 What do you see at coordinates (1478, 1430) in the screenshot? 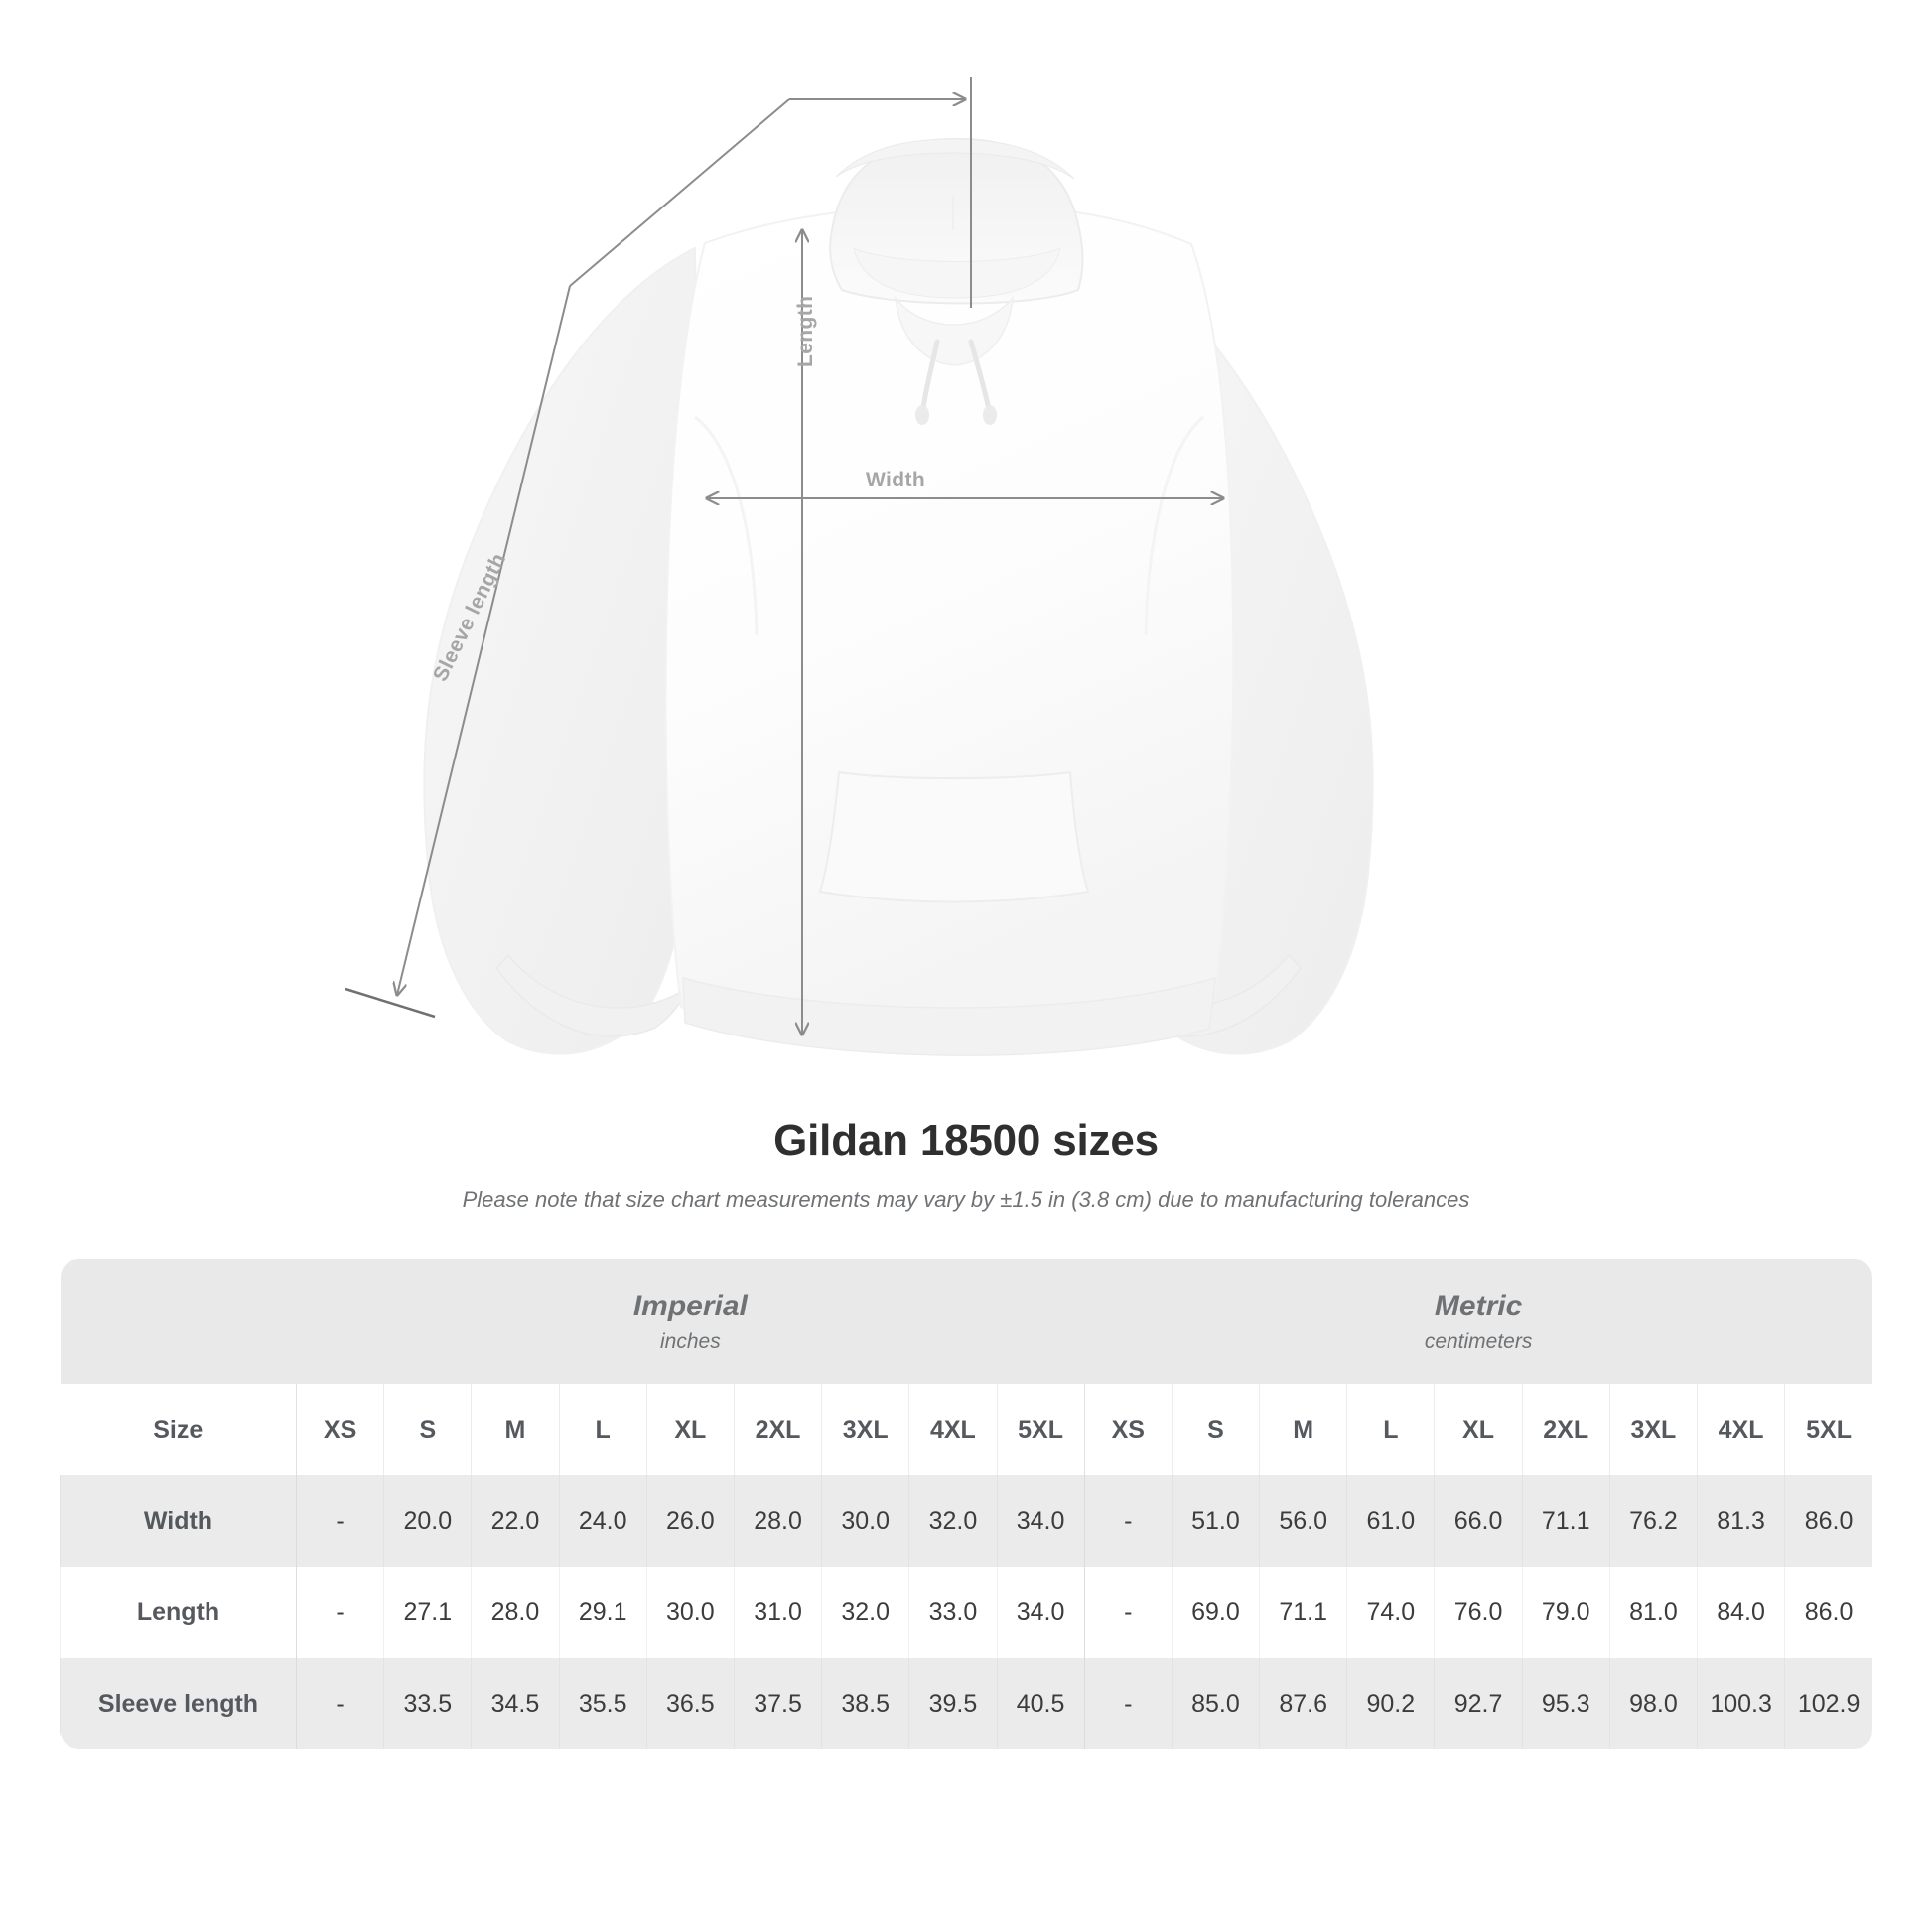
I see `size-column-header-metric-xl: XL` at bounding box center [1478, 1430].